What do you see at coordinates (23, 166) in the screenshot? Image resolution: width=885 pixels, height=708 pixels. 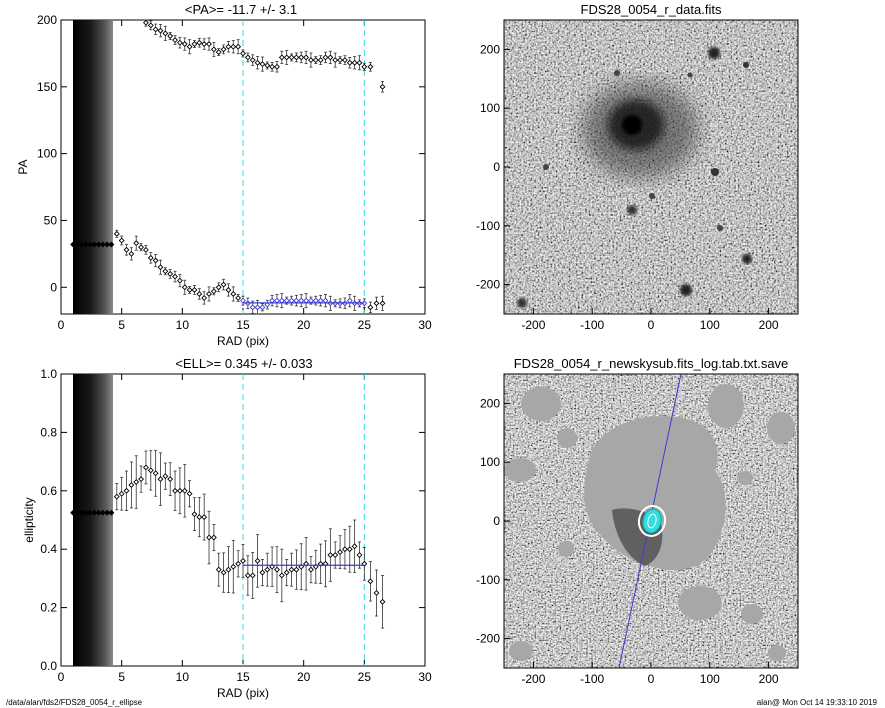 I see `pa-ylabel: PA` at bounding box center [23, 166].